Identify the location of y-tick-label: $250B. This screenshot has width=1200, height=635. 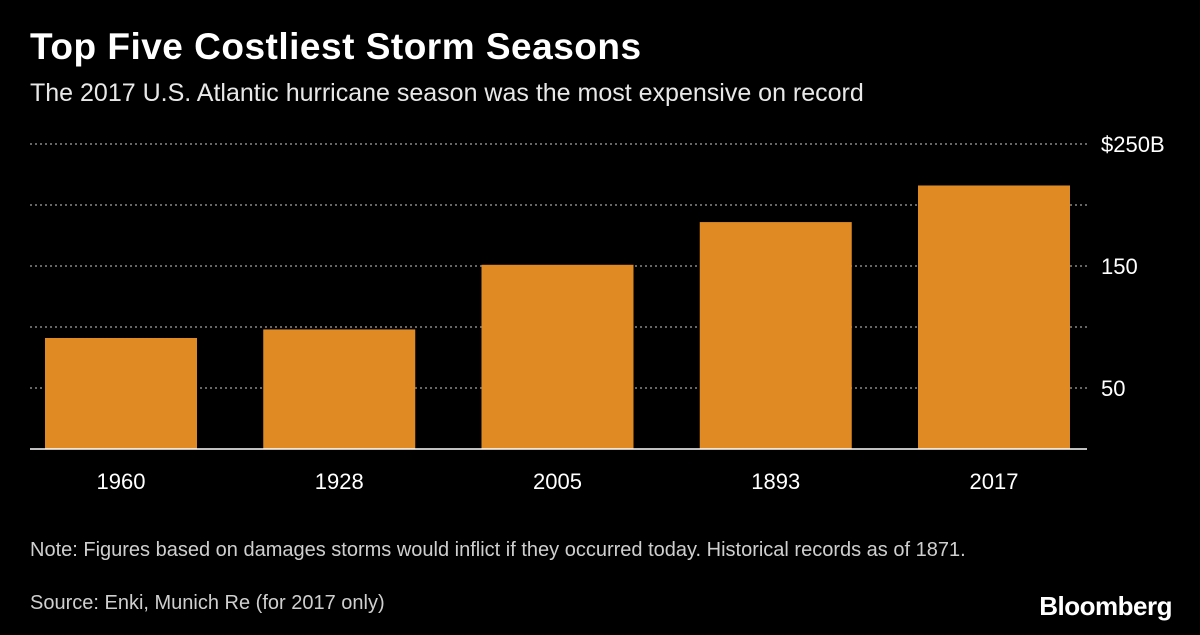
(1133, 144).